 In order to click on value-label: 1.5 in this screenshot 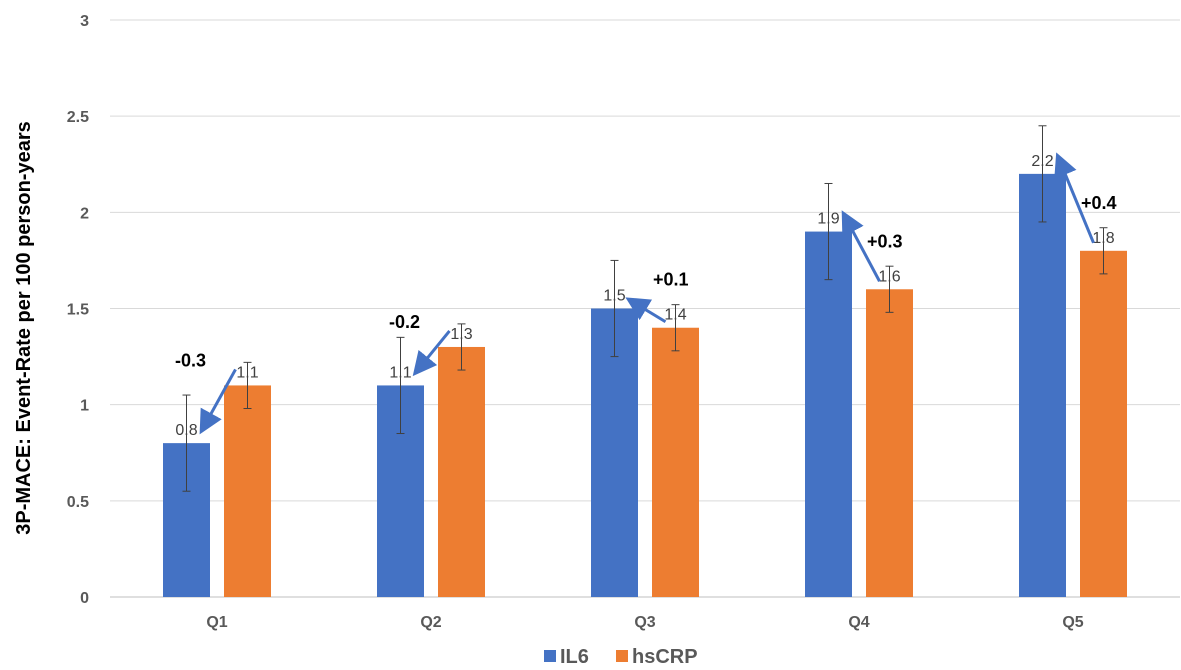, I will do `click(614, 296)`.